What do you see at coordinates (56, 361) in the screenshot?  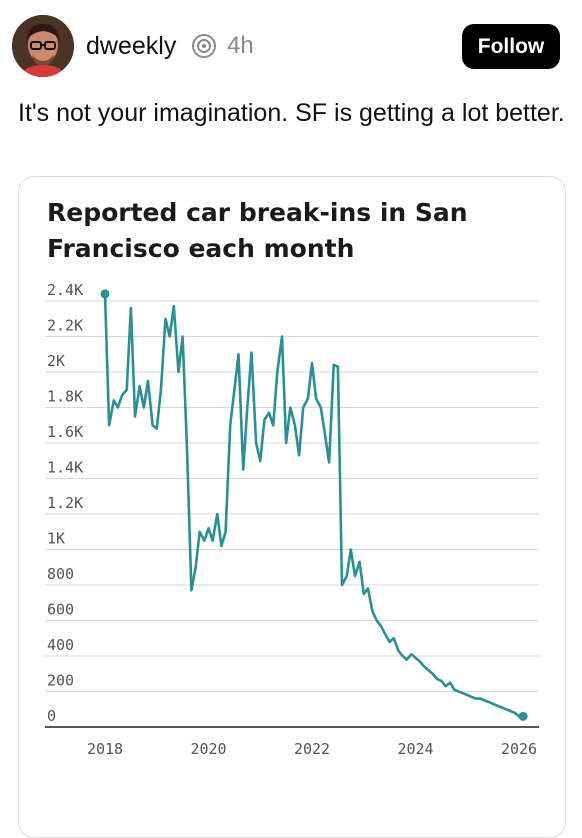 I see `y-tick-label: 2K` at bounding box center [56, 361].